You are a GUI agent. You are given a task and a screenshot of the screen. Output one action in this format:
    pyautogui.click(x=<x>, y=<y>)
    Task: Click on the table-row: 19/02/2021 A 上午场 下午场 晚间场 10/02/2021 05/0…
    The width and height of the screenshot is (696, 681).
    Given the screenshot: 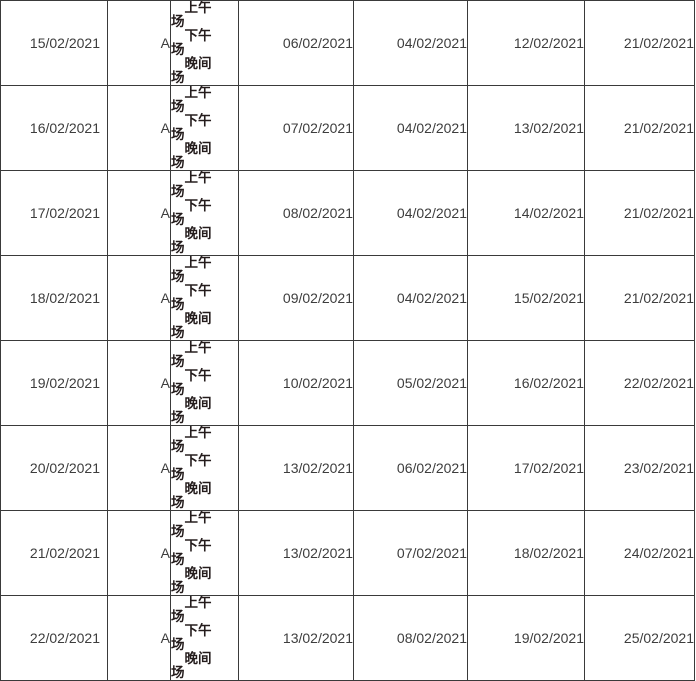 What is the action you would take?
    pyautogui.click(x=347, y=383)
    